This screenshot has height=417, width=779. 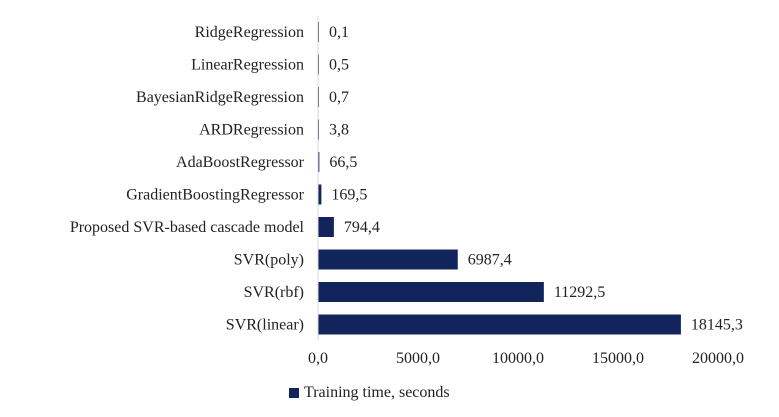 I want to click on value-label-8: 11292,5, so click(x=579, y=292).